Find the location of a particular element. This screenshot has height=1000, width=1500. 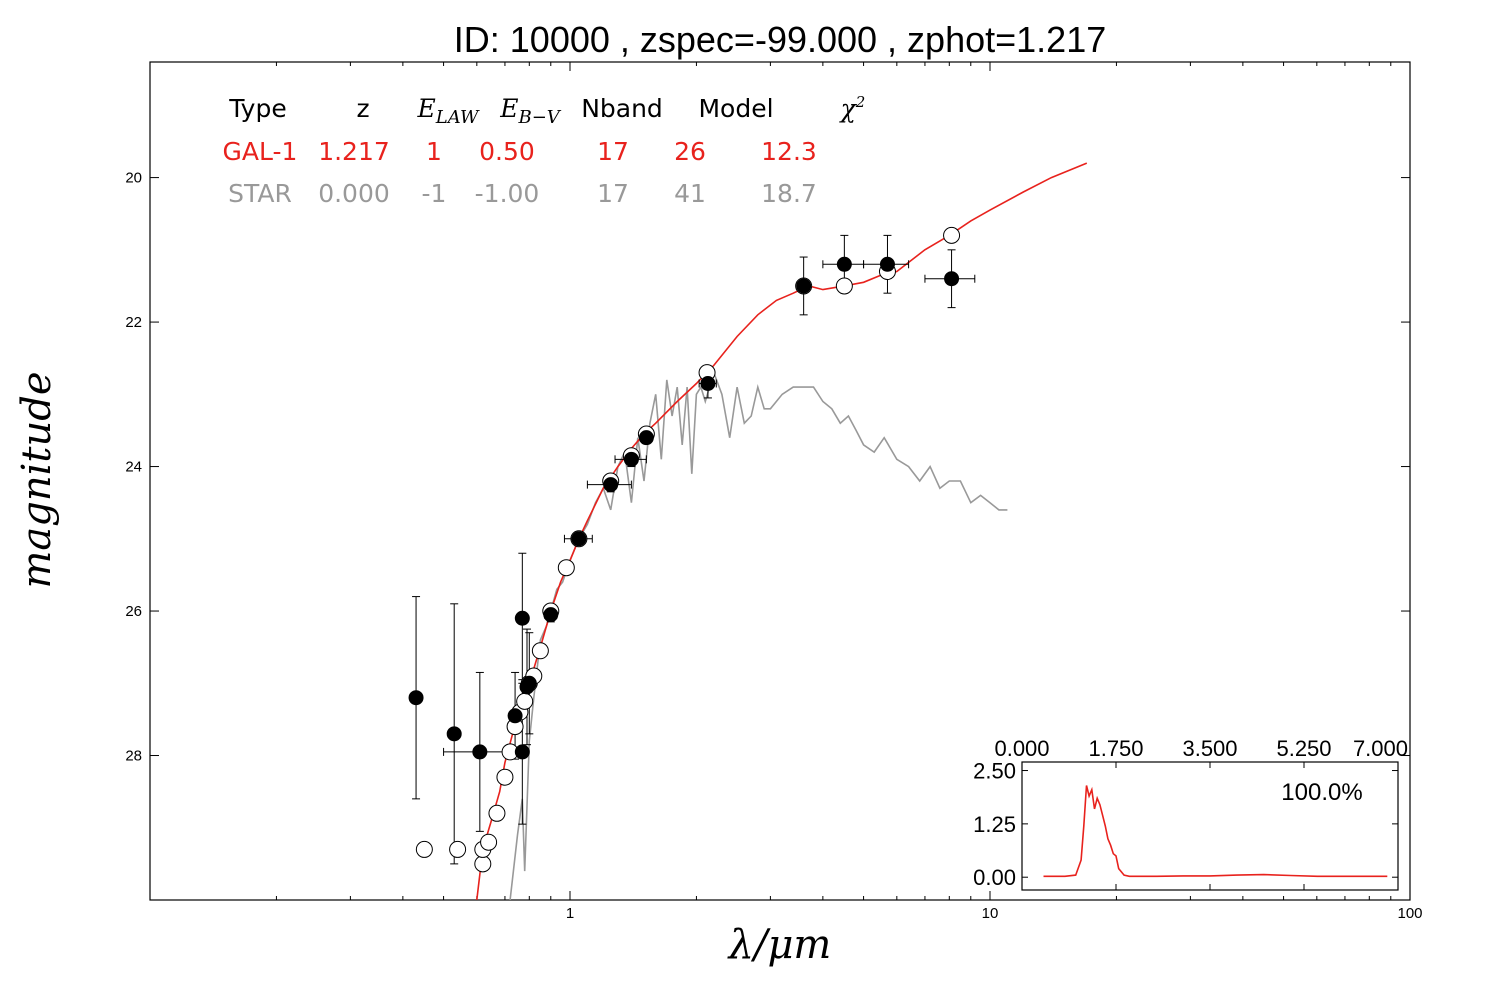

table-header: χ2 is located at coordinates (852, 108).